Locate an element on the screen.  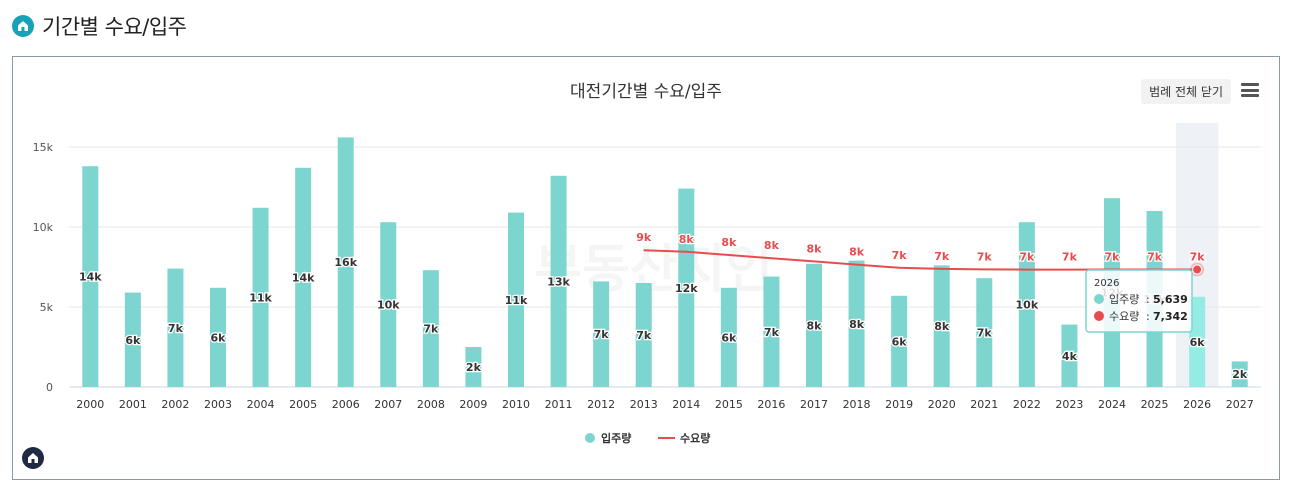
bar-2019 is located at coordinates (899, 341).